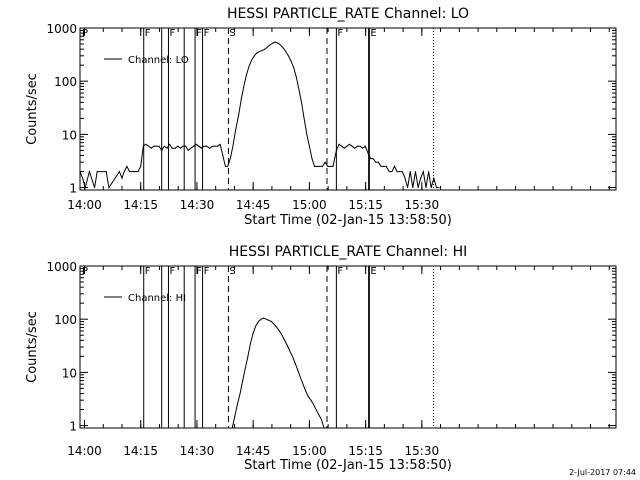 The image size is (640, 480). What do you see at coordinates (278, 373) in the screenshot?
I see `data-series-line` at bounding box center [278, 373].